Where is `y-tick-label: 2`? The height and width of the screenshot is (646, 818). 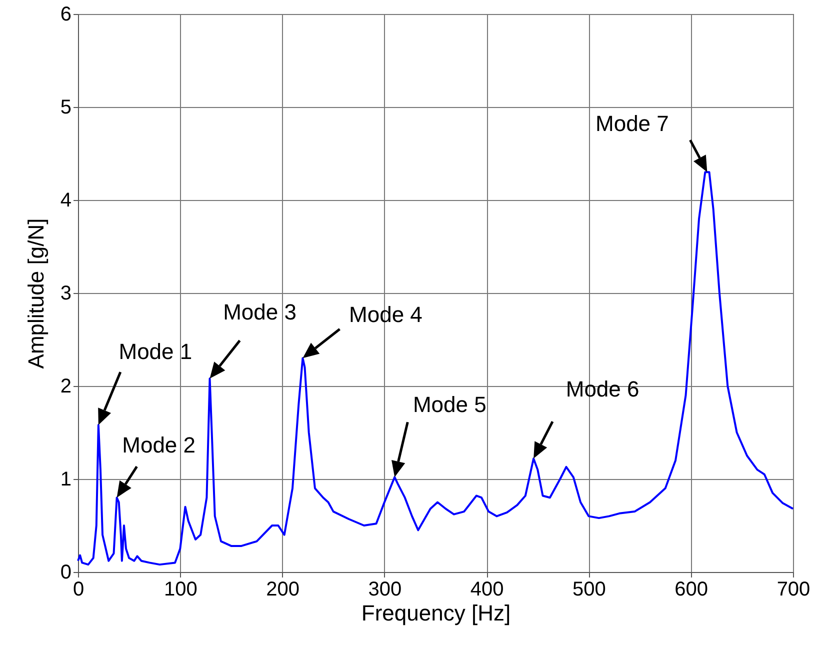 y-tick-label: 2 is located at coordinates (66, 387).